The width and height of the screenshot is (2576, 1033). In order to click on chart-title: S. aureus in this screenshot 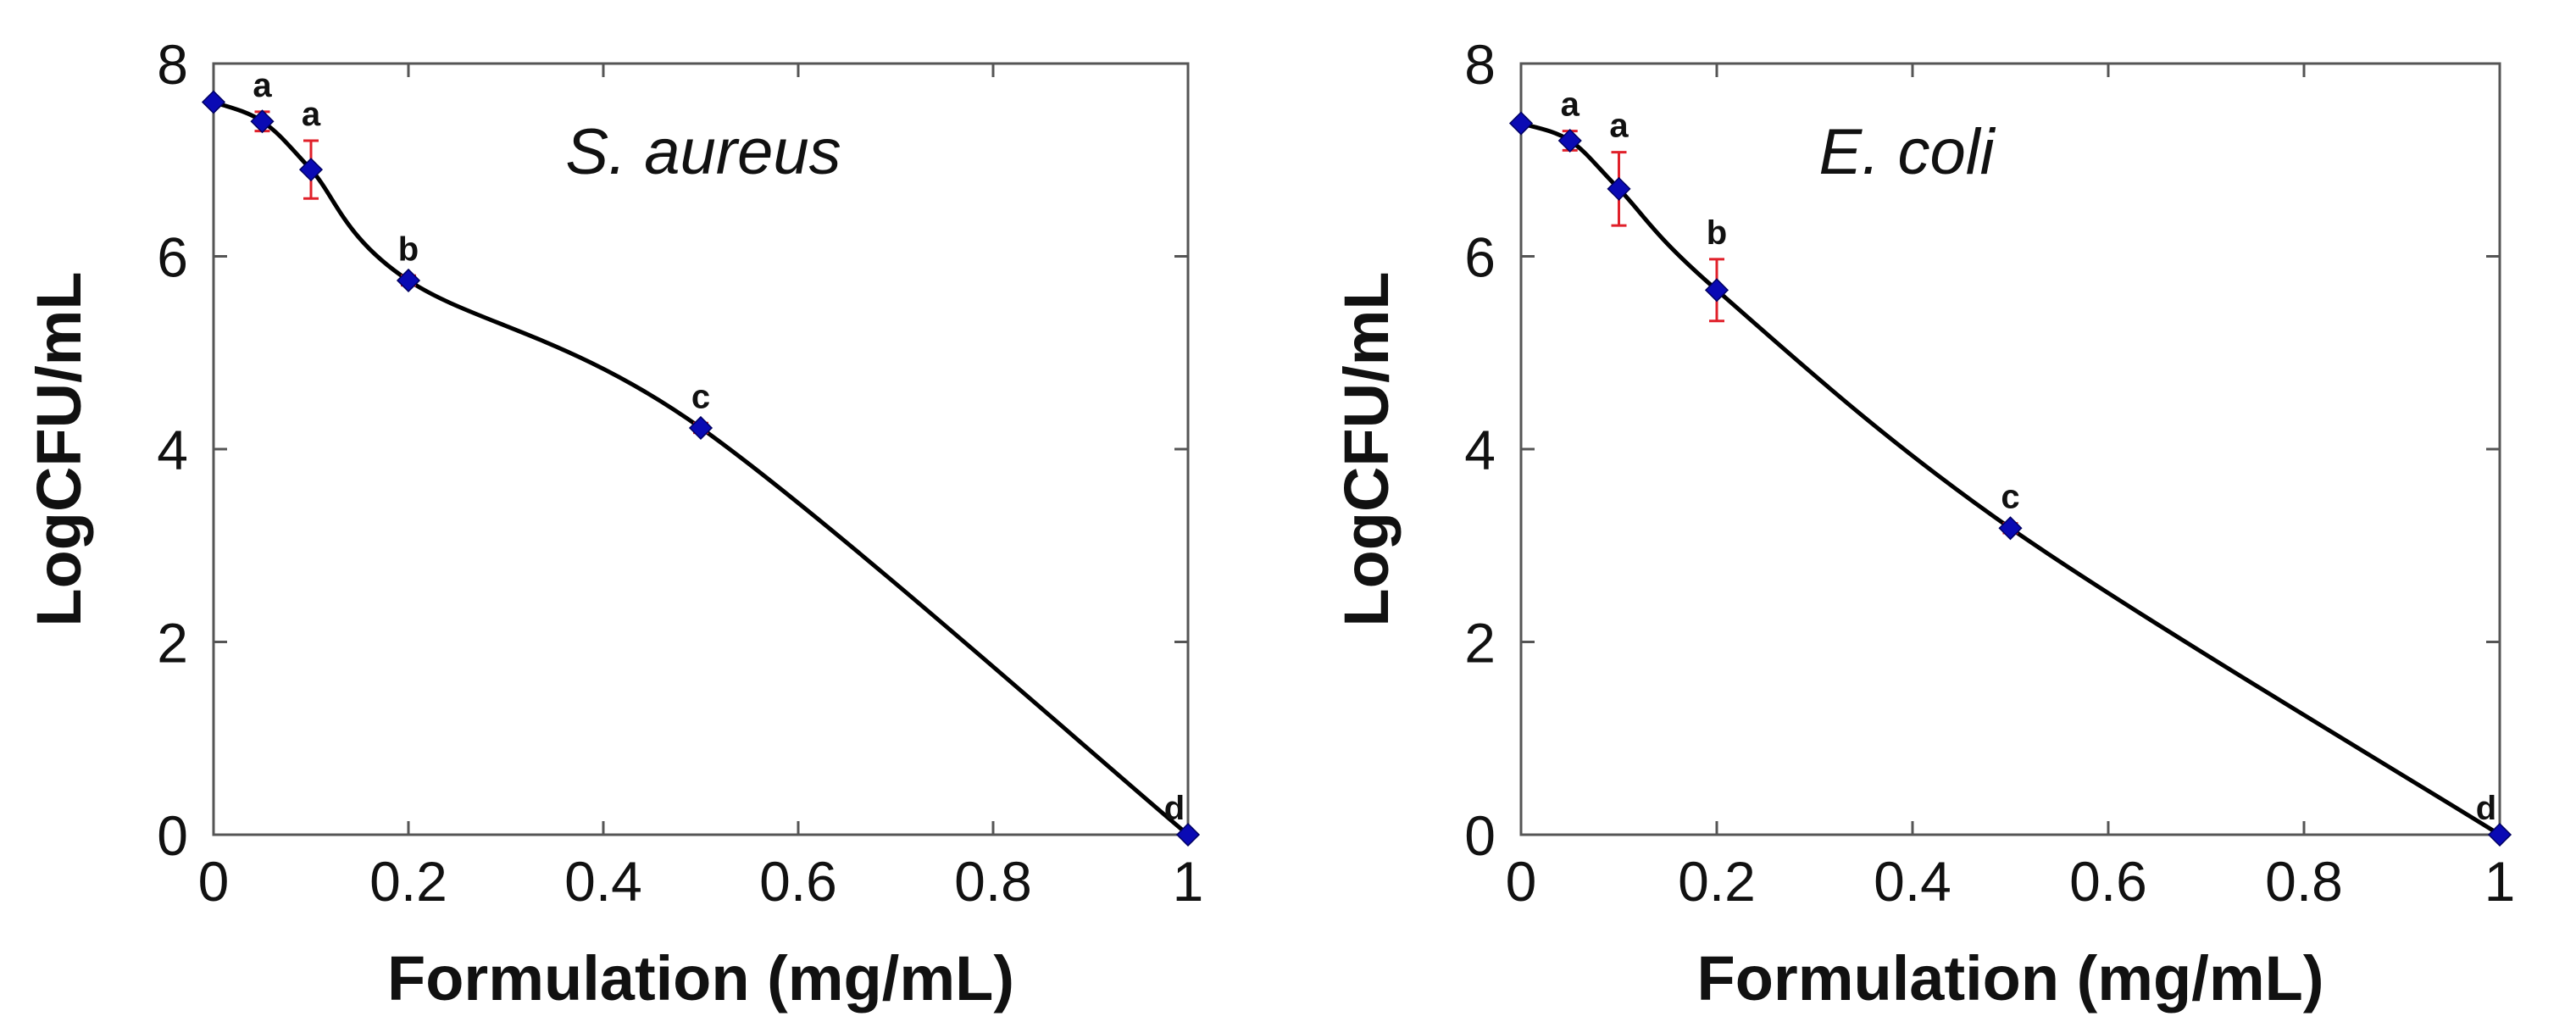, I will do `click(703, 152)`.